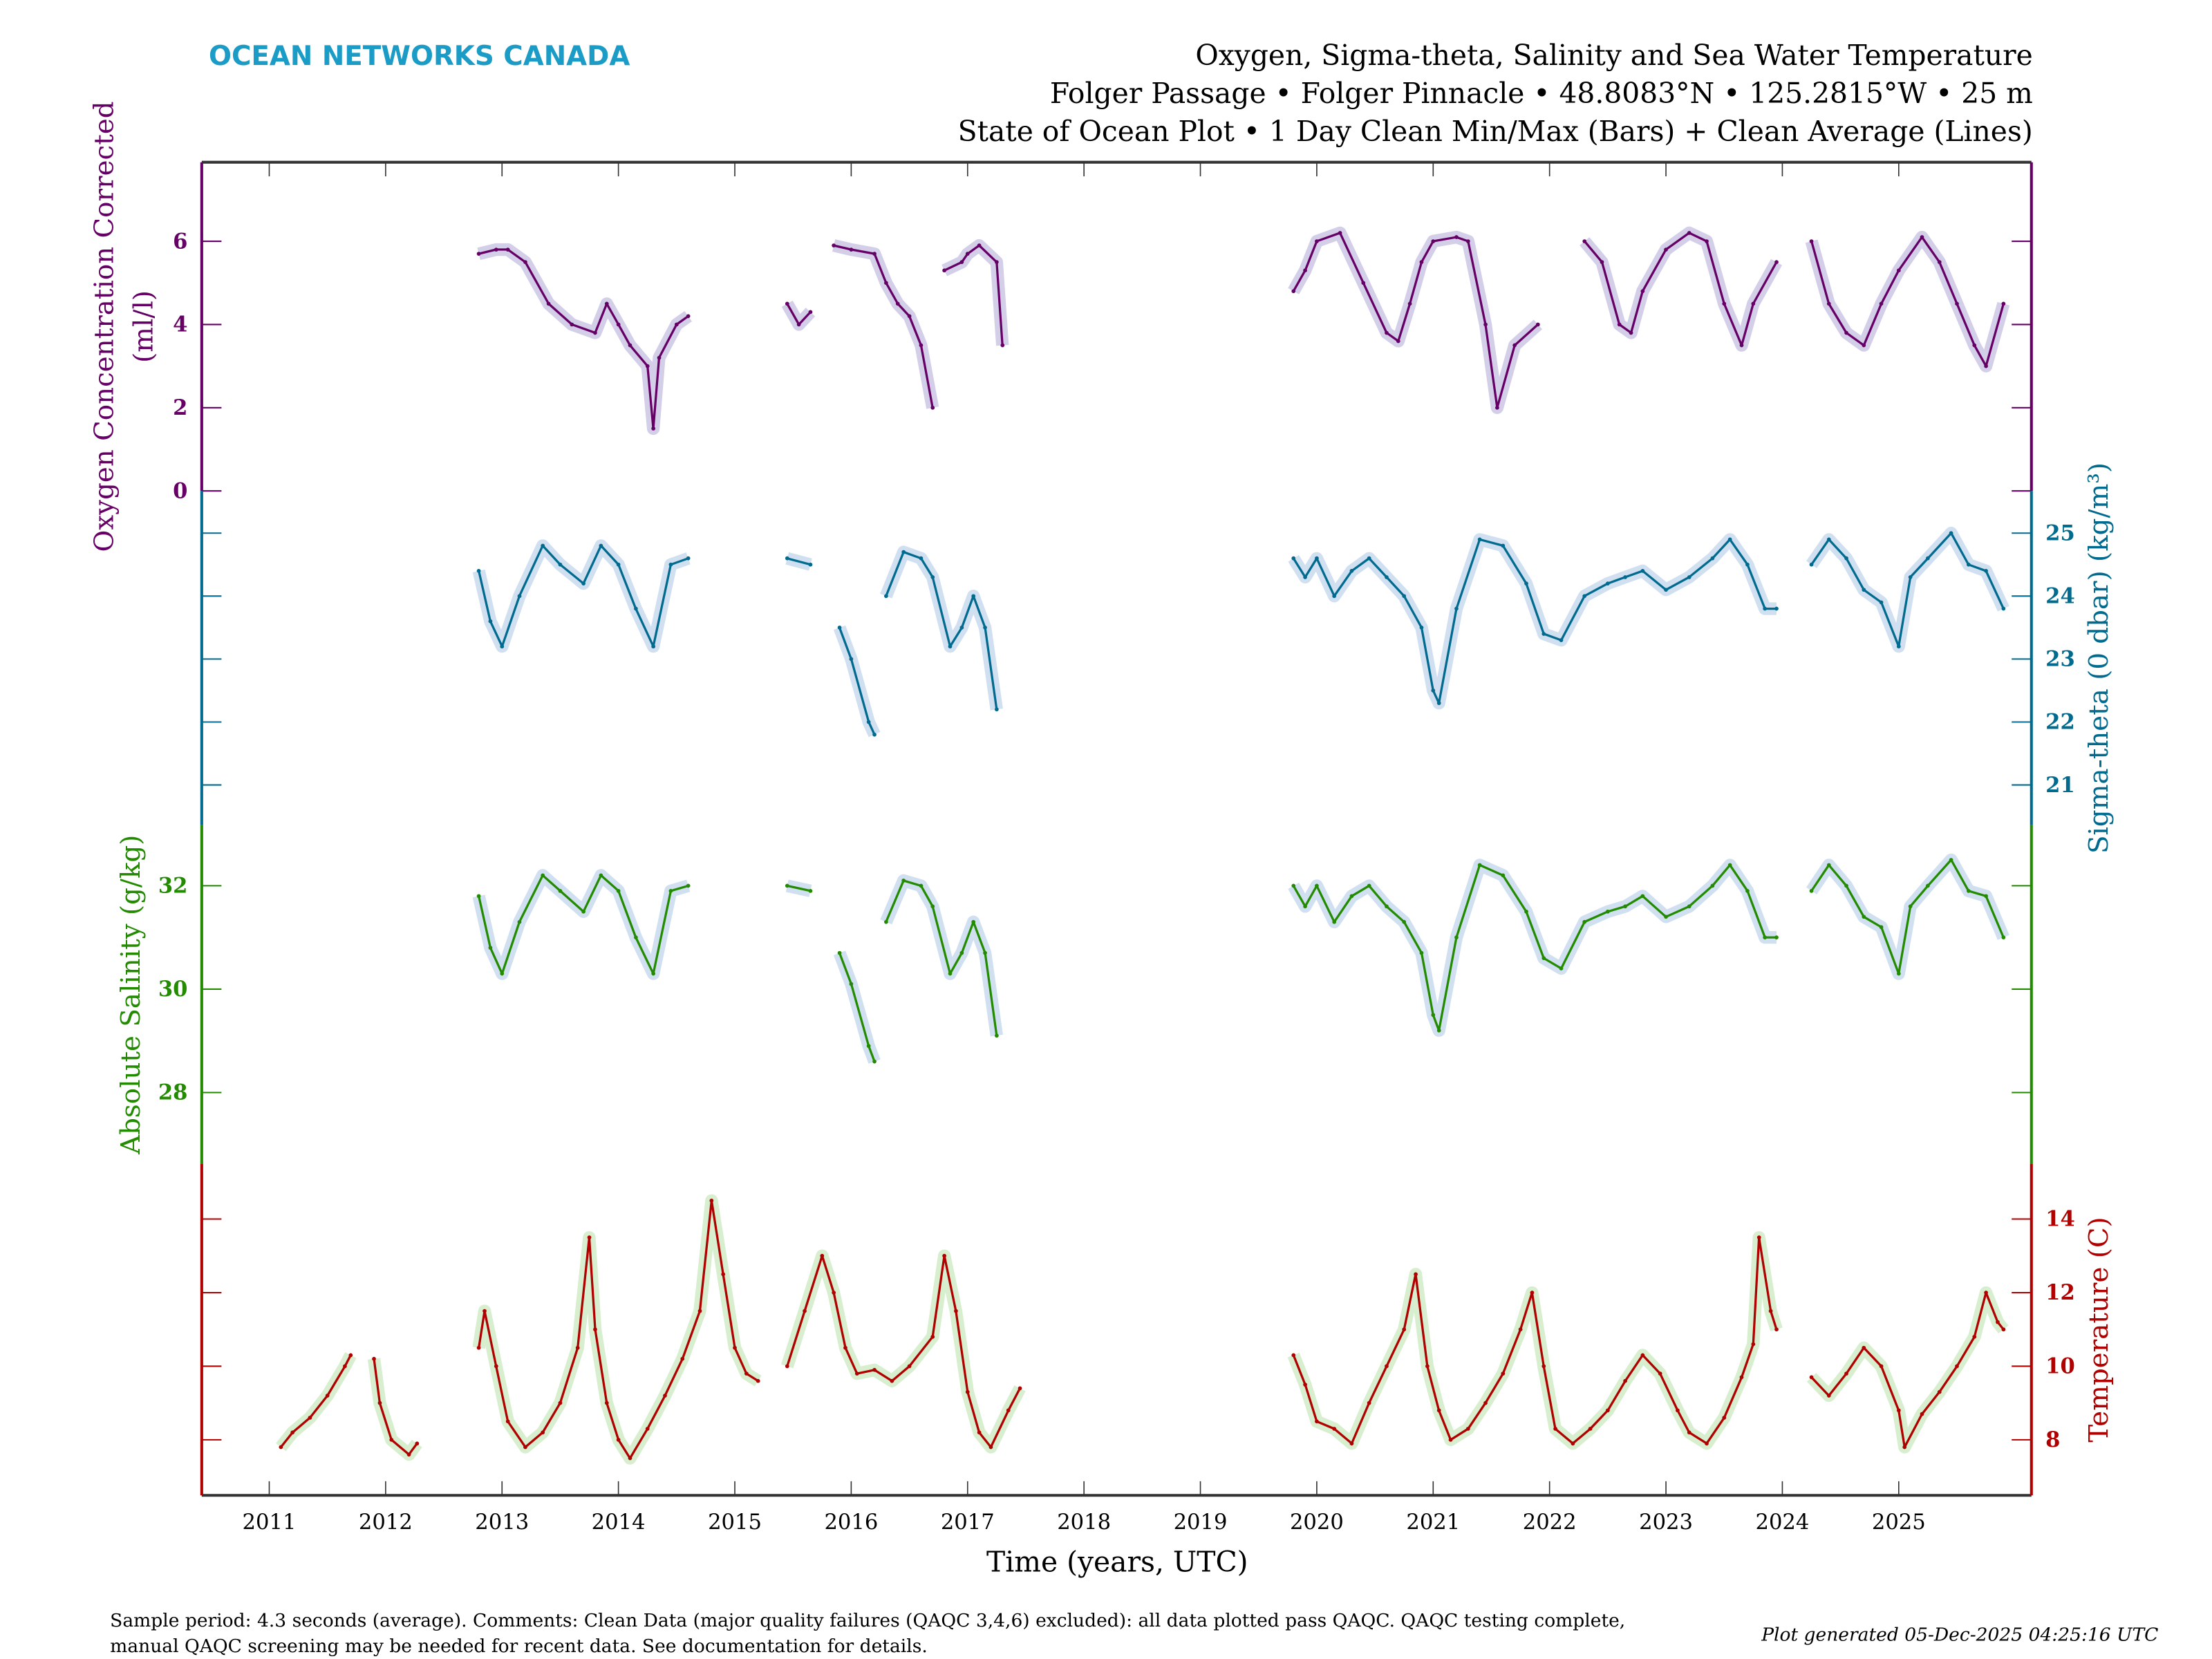 The width and height of the screenshot is (2212, 1659). I want to click on absolute-salinity-tick-label: 28, so click(173, 1092).